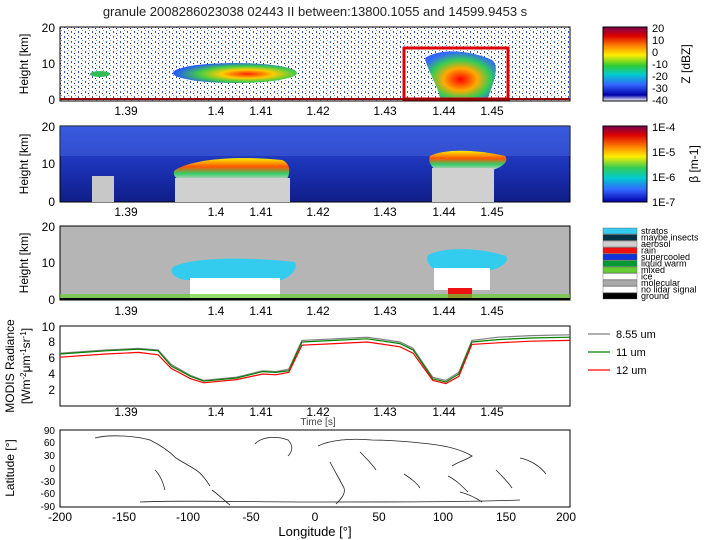 Image resolution: width=720 pixels, height=540 pixels. Describe the element at coordinates (444, 111) in the screenshot. I see `radar-xtick: 1.44` at that location.